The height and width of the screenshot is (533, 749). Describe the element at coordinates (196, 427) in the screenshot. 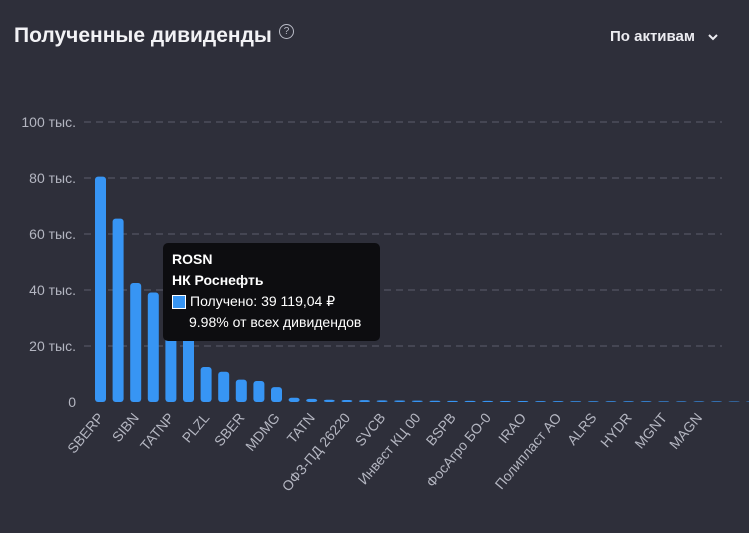

I see `x-tick-label: PLZL` at that location.